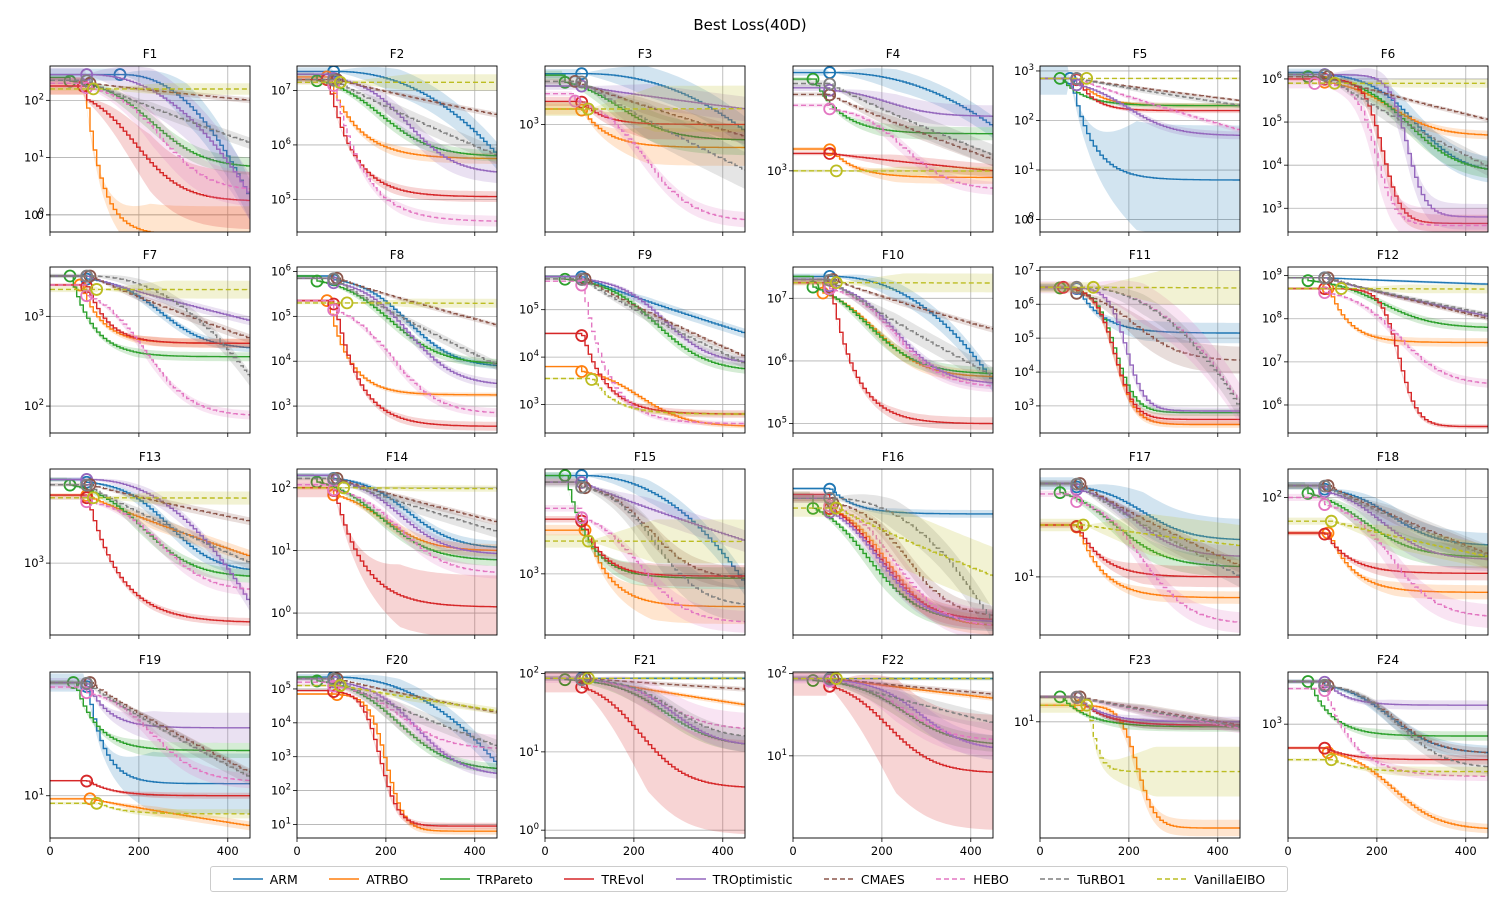 This screenshot has height=900, width=1500. I want to click on band-VanillaEIBO, so click(893, 552).